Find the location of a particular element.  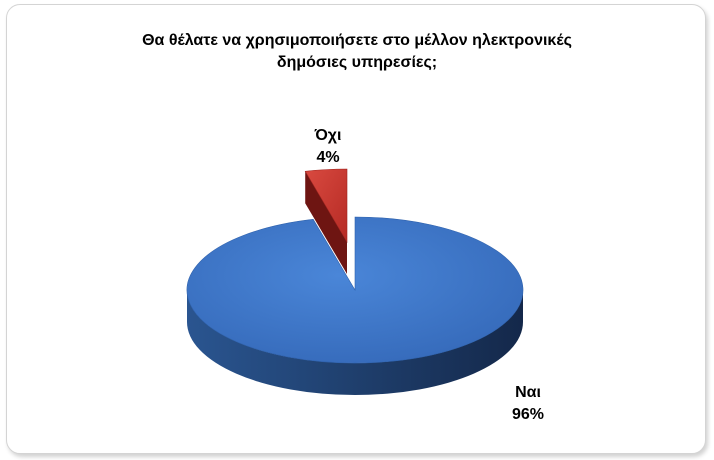

chart-title-line-2: δημόσιες υπηρεσίες; is located at coordinates (357, 62).